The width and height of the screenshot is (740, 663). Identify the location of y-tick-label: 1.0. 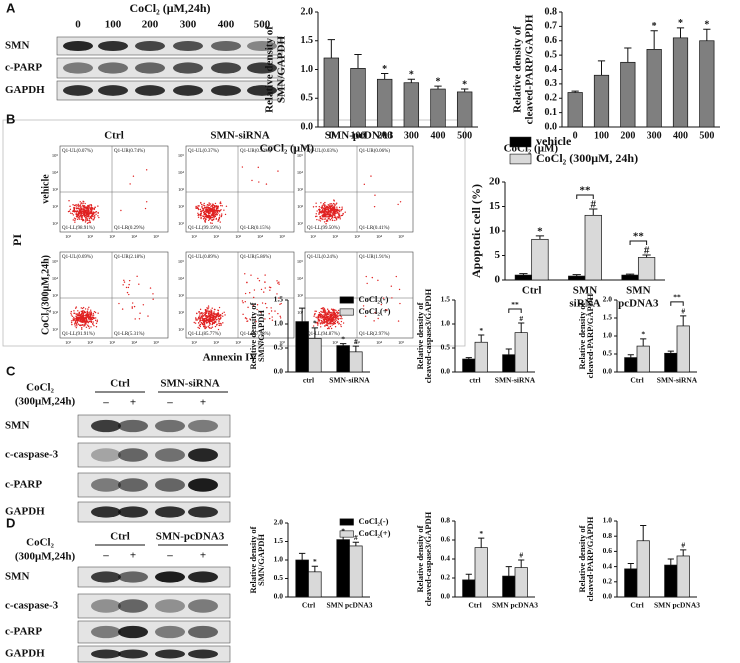
(608, 520).